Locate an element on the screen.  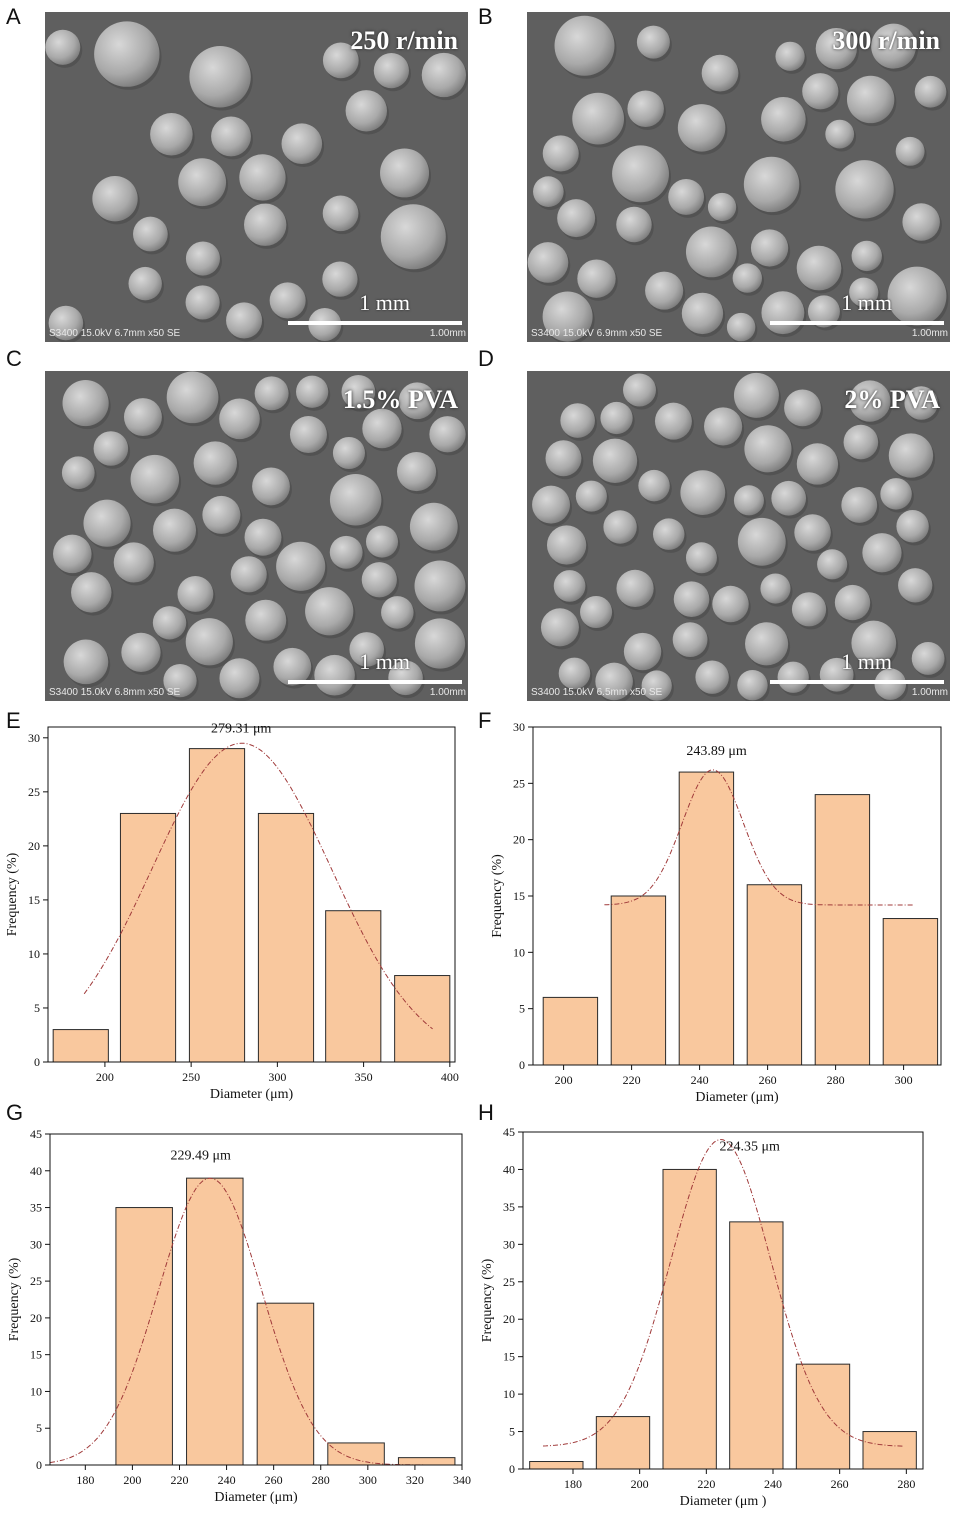
sem-label: 1.5% PVA is located at coordinates (400, 399).